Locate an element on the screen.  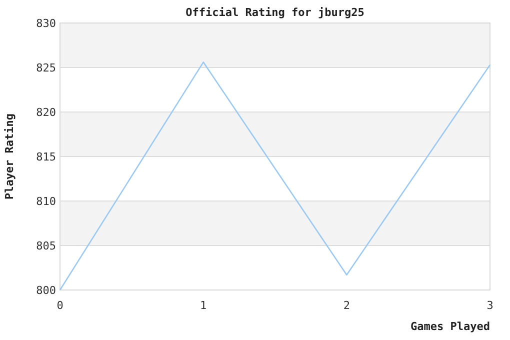
x-tick-label: 2 is located at coordinates (346, 305).